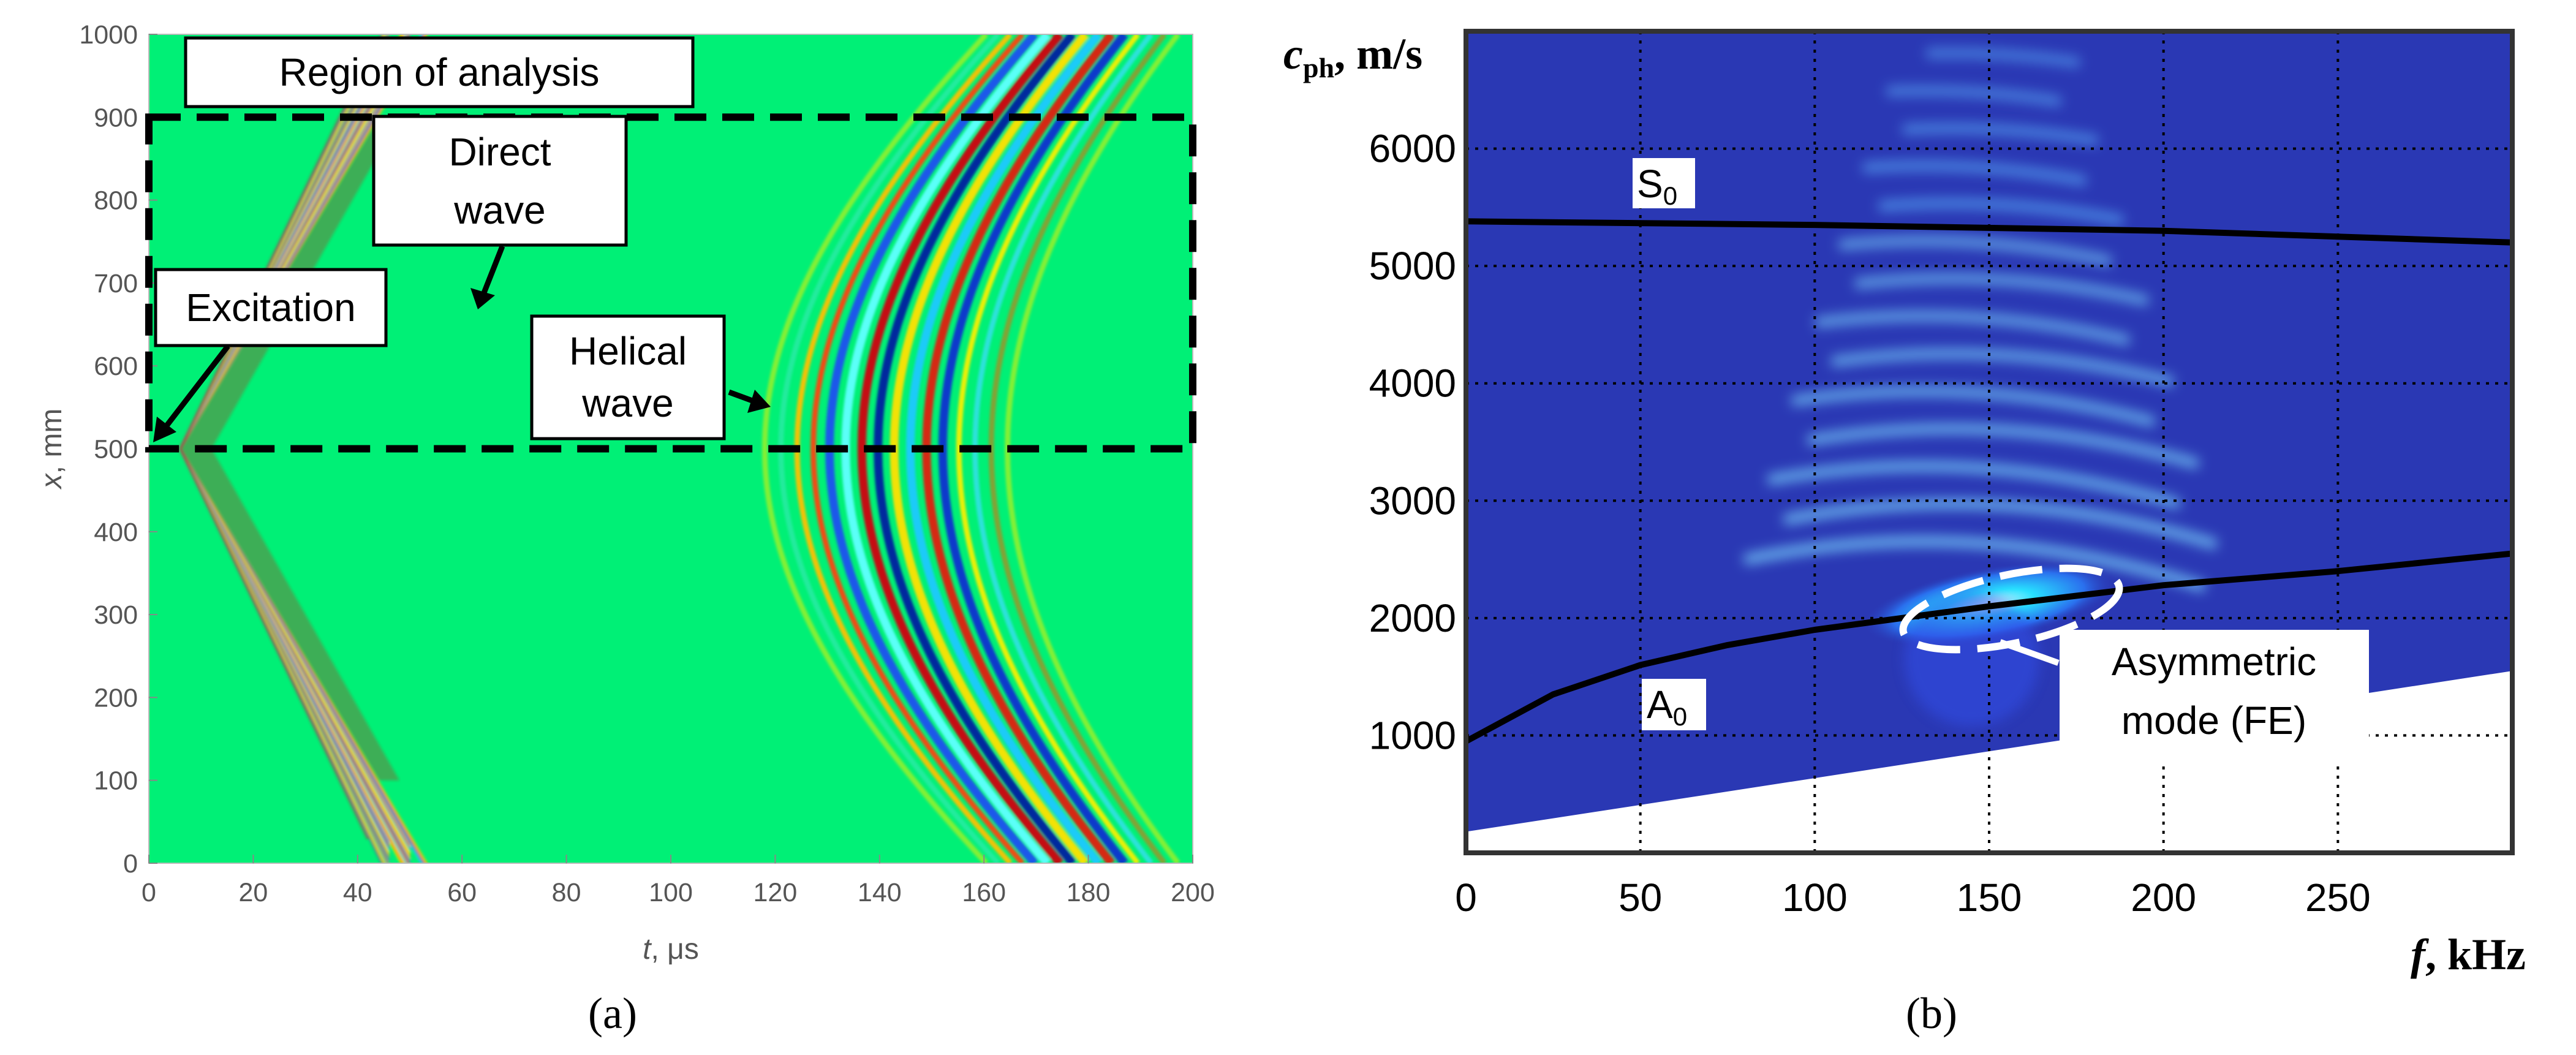 The image size is (2576, 1055). What do you see at coordinates (1815, 897) in the screenshot?
I see `panel-b-x-tick-label: 100` at bounding box center [1815, 897].